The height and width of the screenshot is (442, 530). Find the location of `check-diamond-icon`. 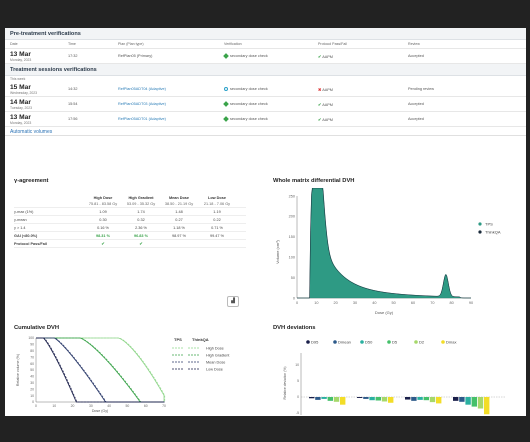

check-diamond-icon is located at coordinates (226, 56).